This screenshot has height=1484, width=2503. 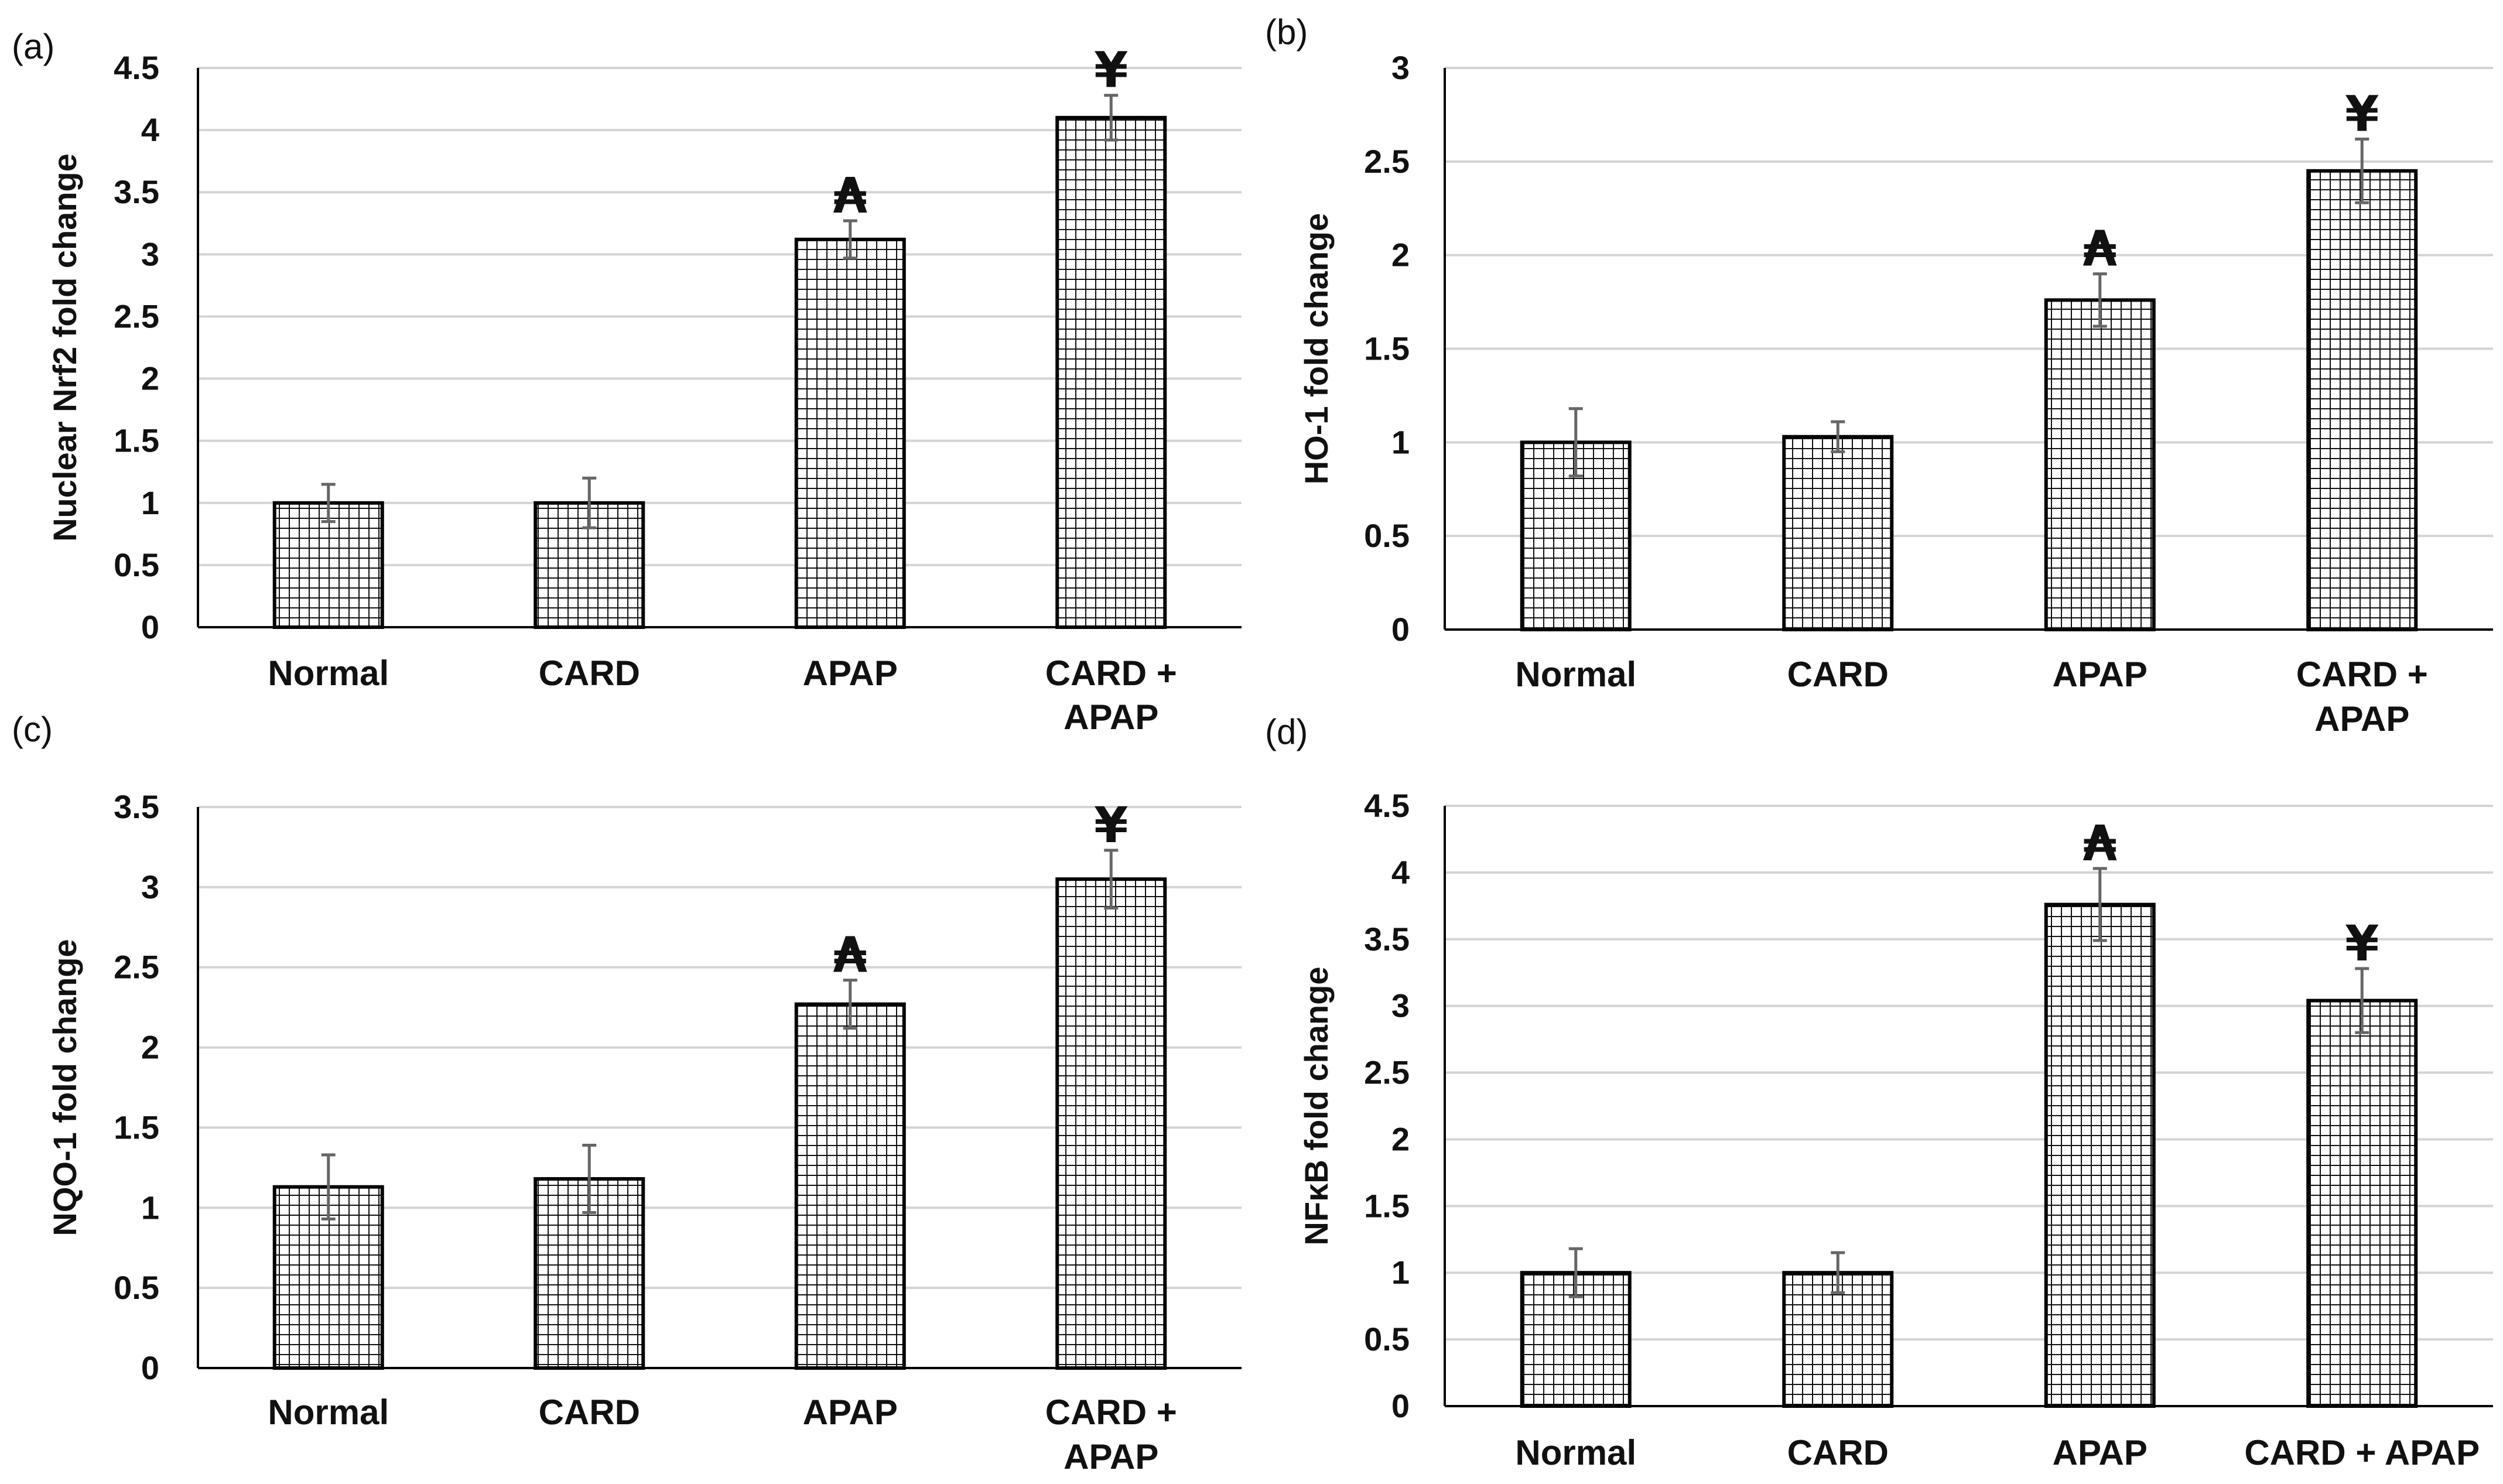 I want to click on y-axis-title: NQO-1 fold change, so click(x=64, y=1087).